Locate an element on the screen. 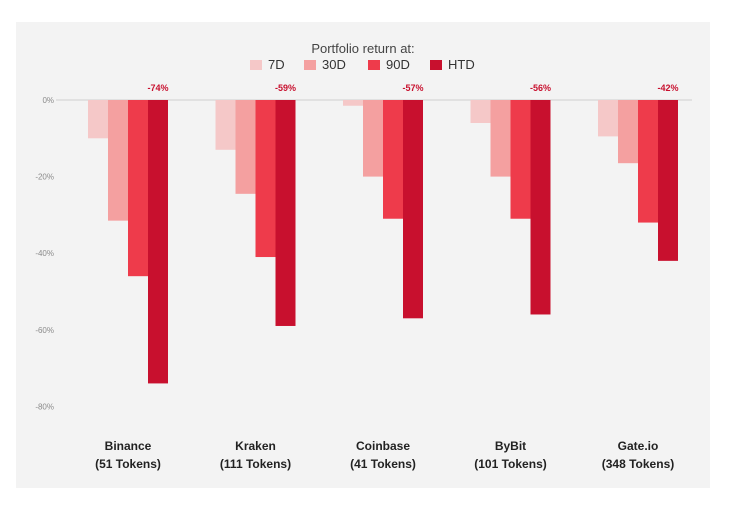  category-sublabel-bybit: (101 Tokens) is located at coordinates (510, 464).